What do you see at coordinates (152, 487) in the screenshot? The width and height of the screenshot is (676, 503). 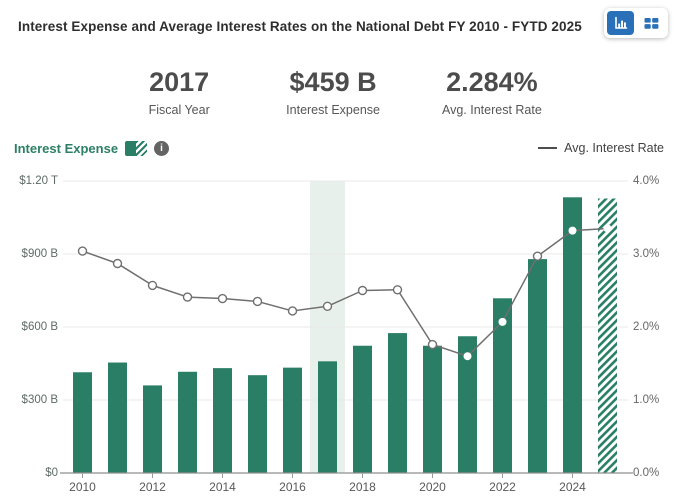 I see `x-axis-tick-label: 2012` at bounding box center [152, 487].